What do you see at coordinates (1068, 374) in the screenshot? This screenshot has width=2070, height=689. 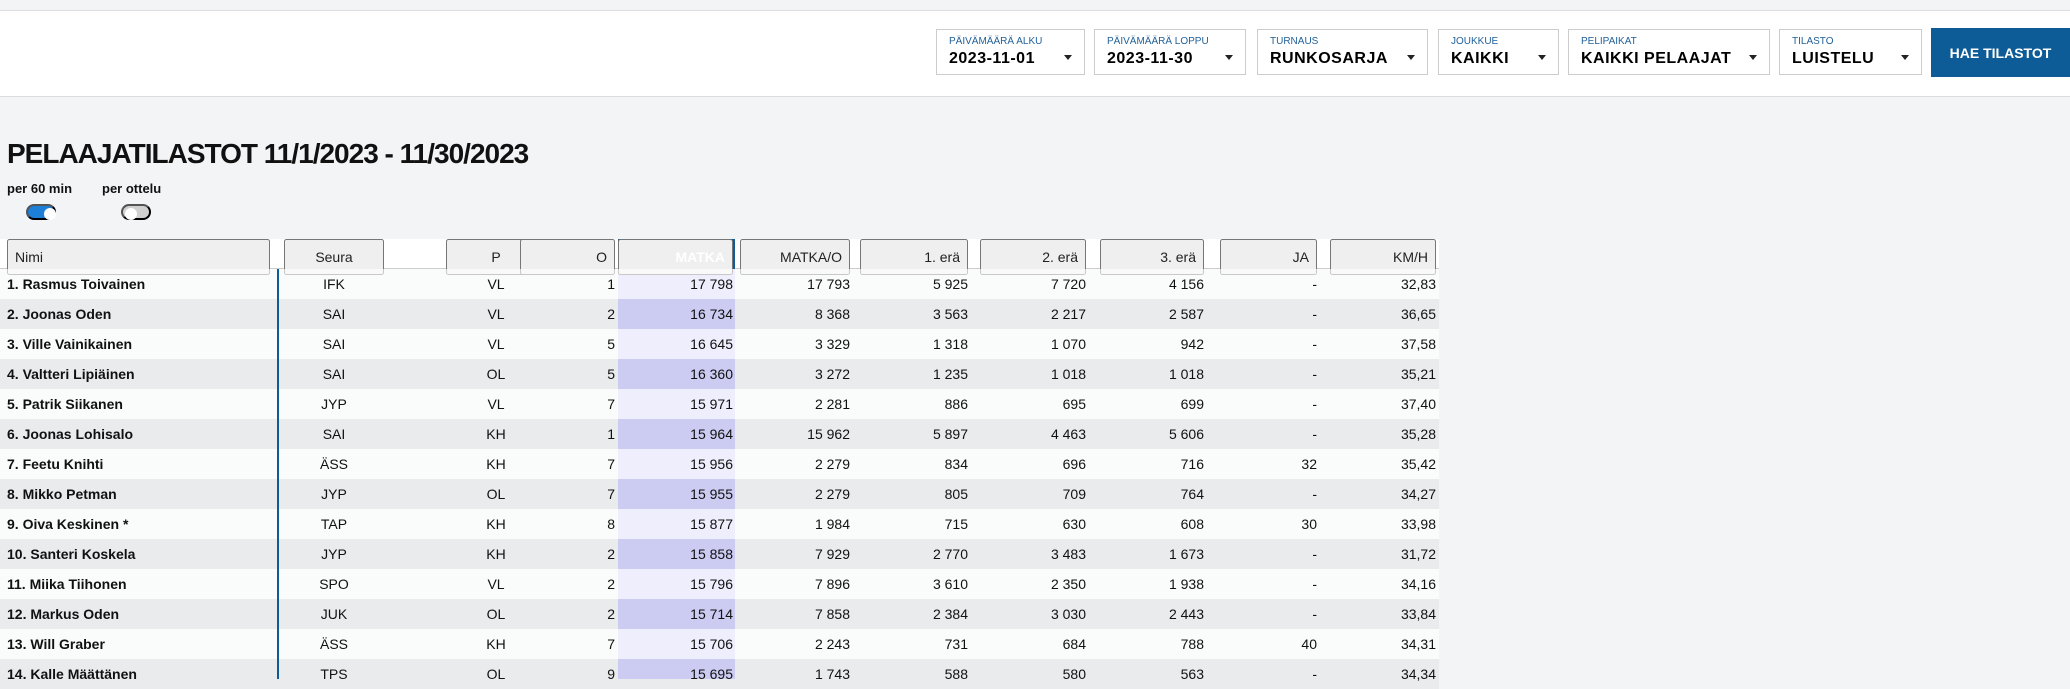 I see `table-cell: 1 018` at bounding box center [1068, 374].